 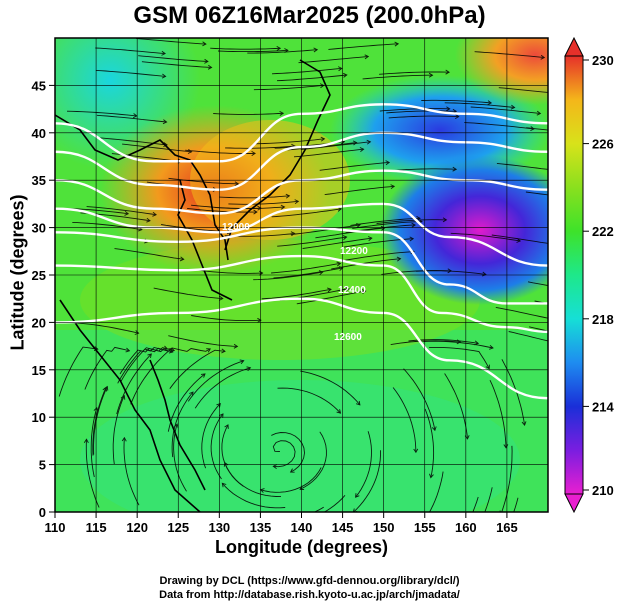 I want to click on contour-label-12200: 12200, so click(x=354, y=251).